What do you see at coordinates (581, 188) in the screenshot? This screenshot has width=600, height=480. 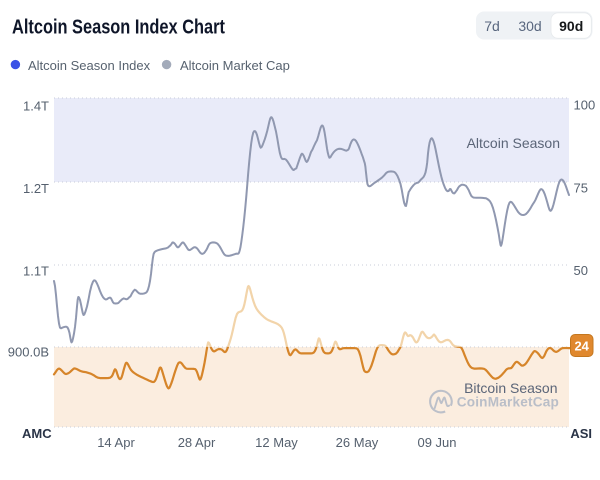 I see `svg-text: 75` at bounding box center [581, 188].